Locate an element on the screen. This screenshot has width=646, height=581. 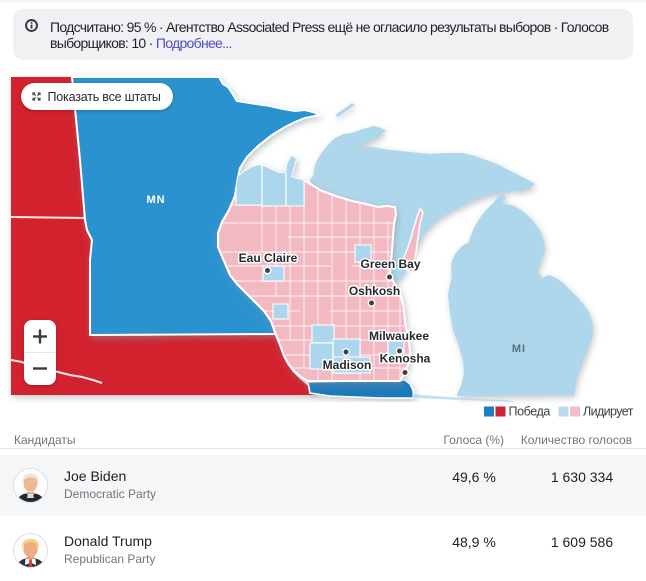
svg-text: Kenosha is located at coordinates (405, 359).